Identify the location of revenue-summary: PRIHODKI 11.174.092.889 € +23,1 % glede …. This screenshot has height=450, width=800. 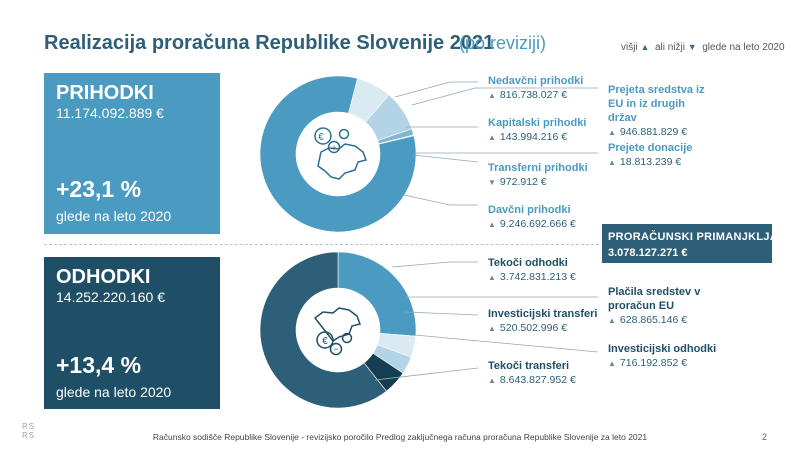
(132, 153).